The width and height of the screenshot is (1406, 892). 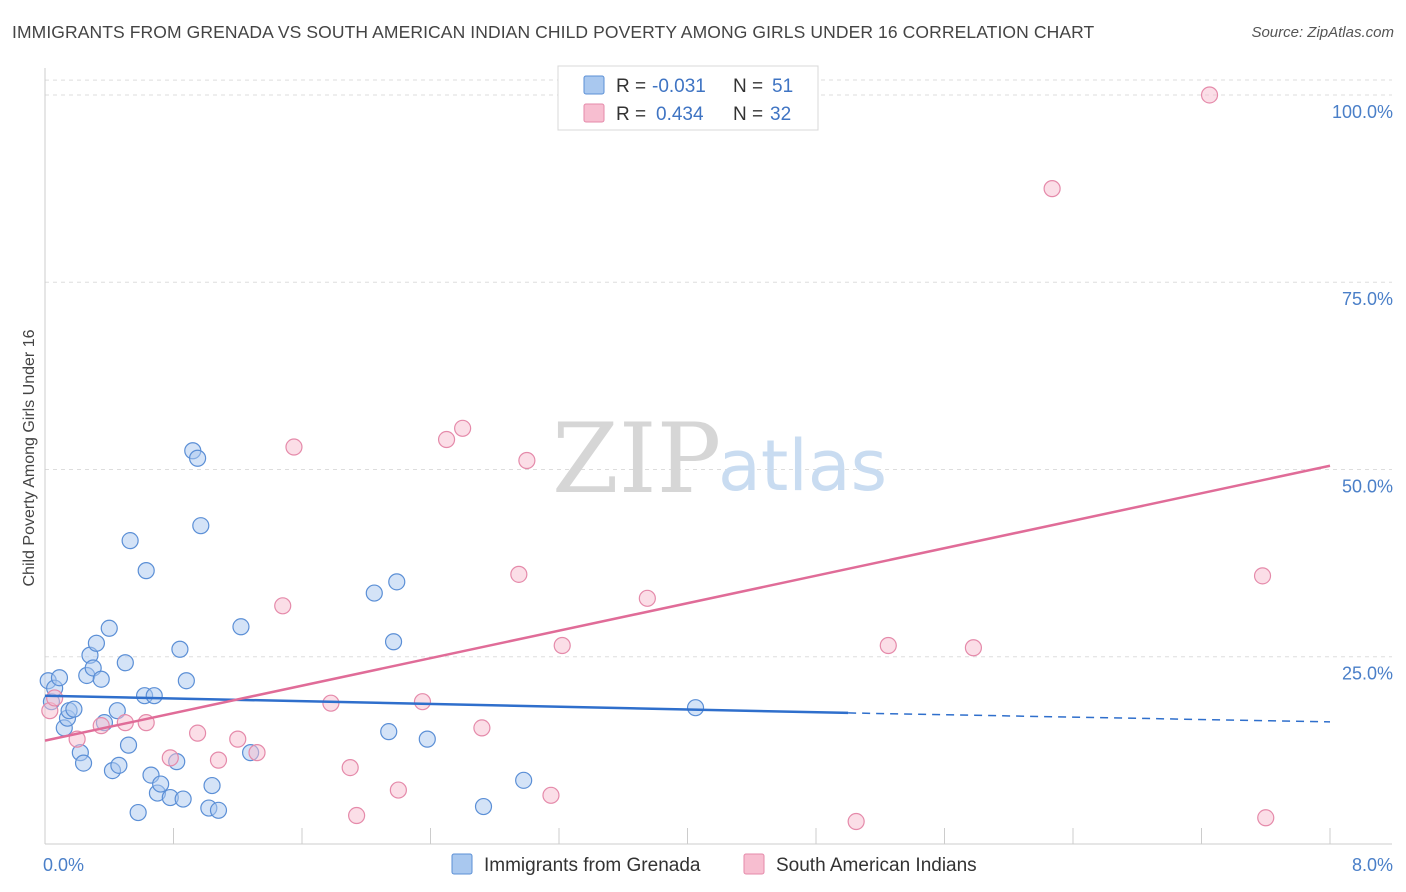 What do you see at coordinates (594, 85) in the screenshot?
I see `legend-swatch-blue` at bounding box center [594, 85].